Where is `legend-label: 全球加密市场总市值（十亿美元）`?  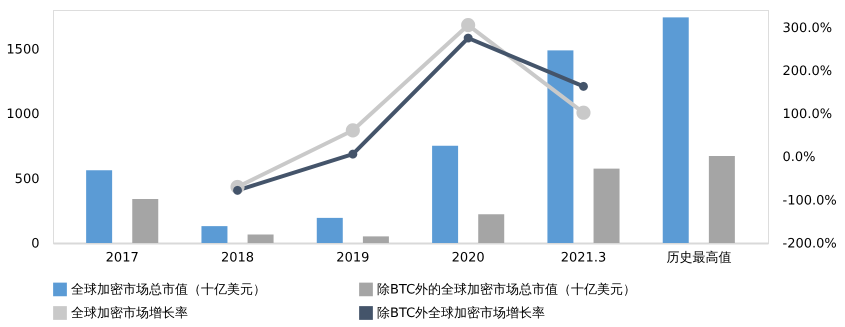
legend-label: 全球加密市场总市值（十亿美元） is located at coordinates (168, 289).